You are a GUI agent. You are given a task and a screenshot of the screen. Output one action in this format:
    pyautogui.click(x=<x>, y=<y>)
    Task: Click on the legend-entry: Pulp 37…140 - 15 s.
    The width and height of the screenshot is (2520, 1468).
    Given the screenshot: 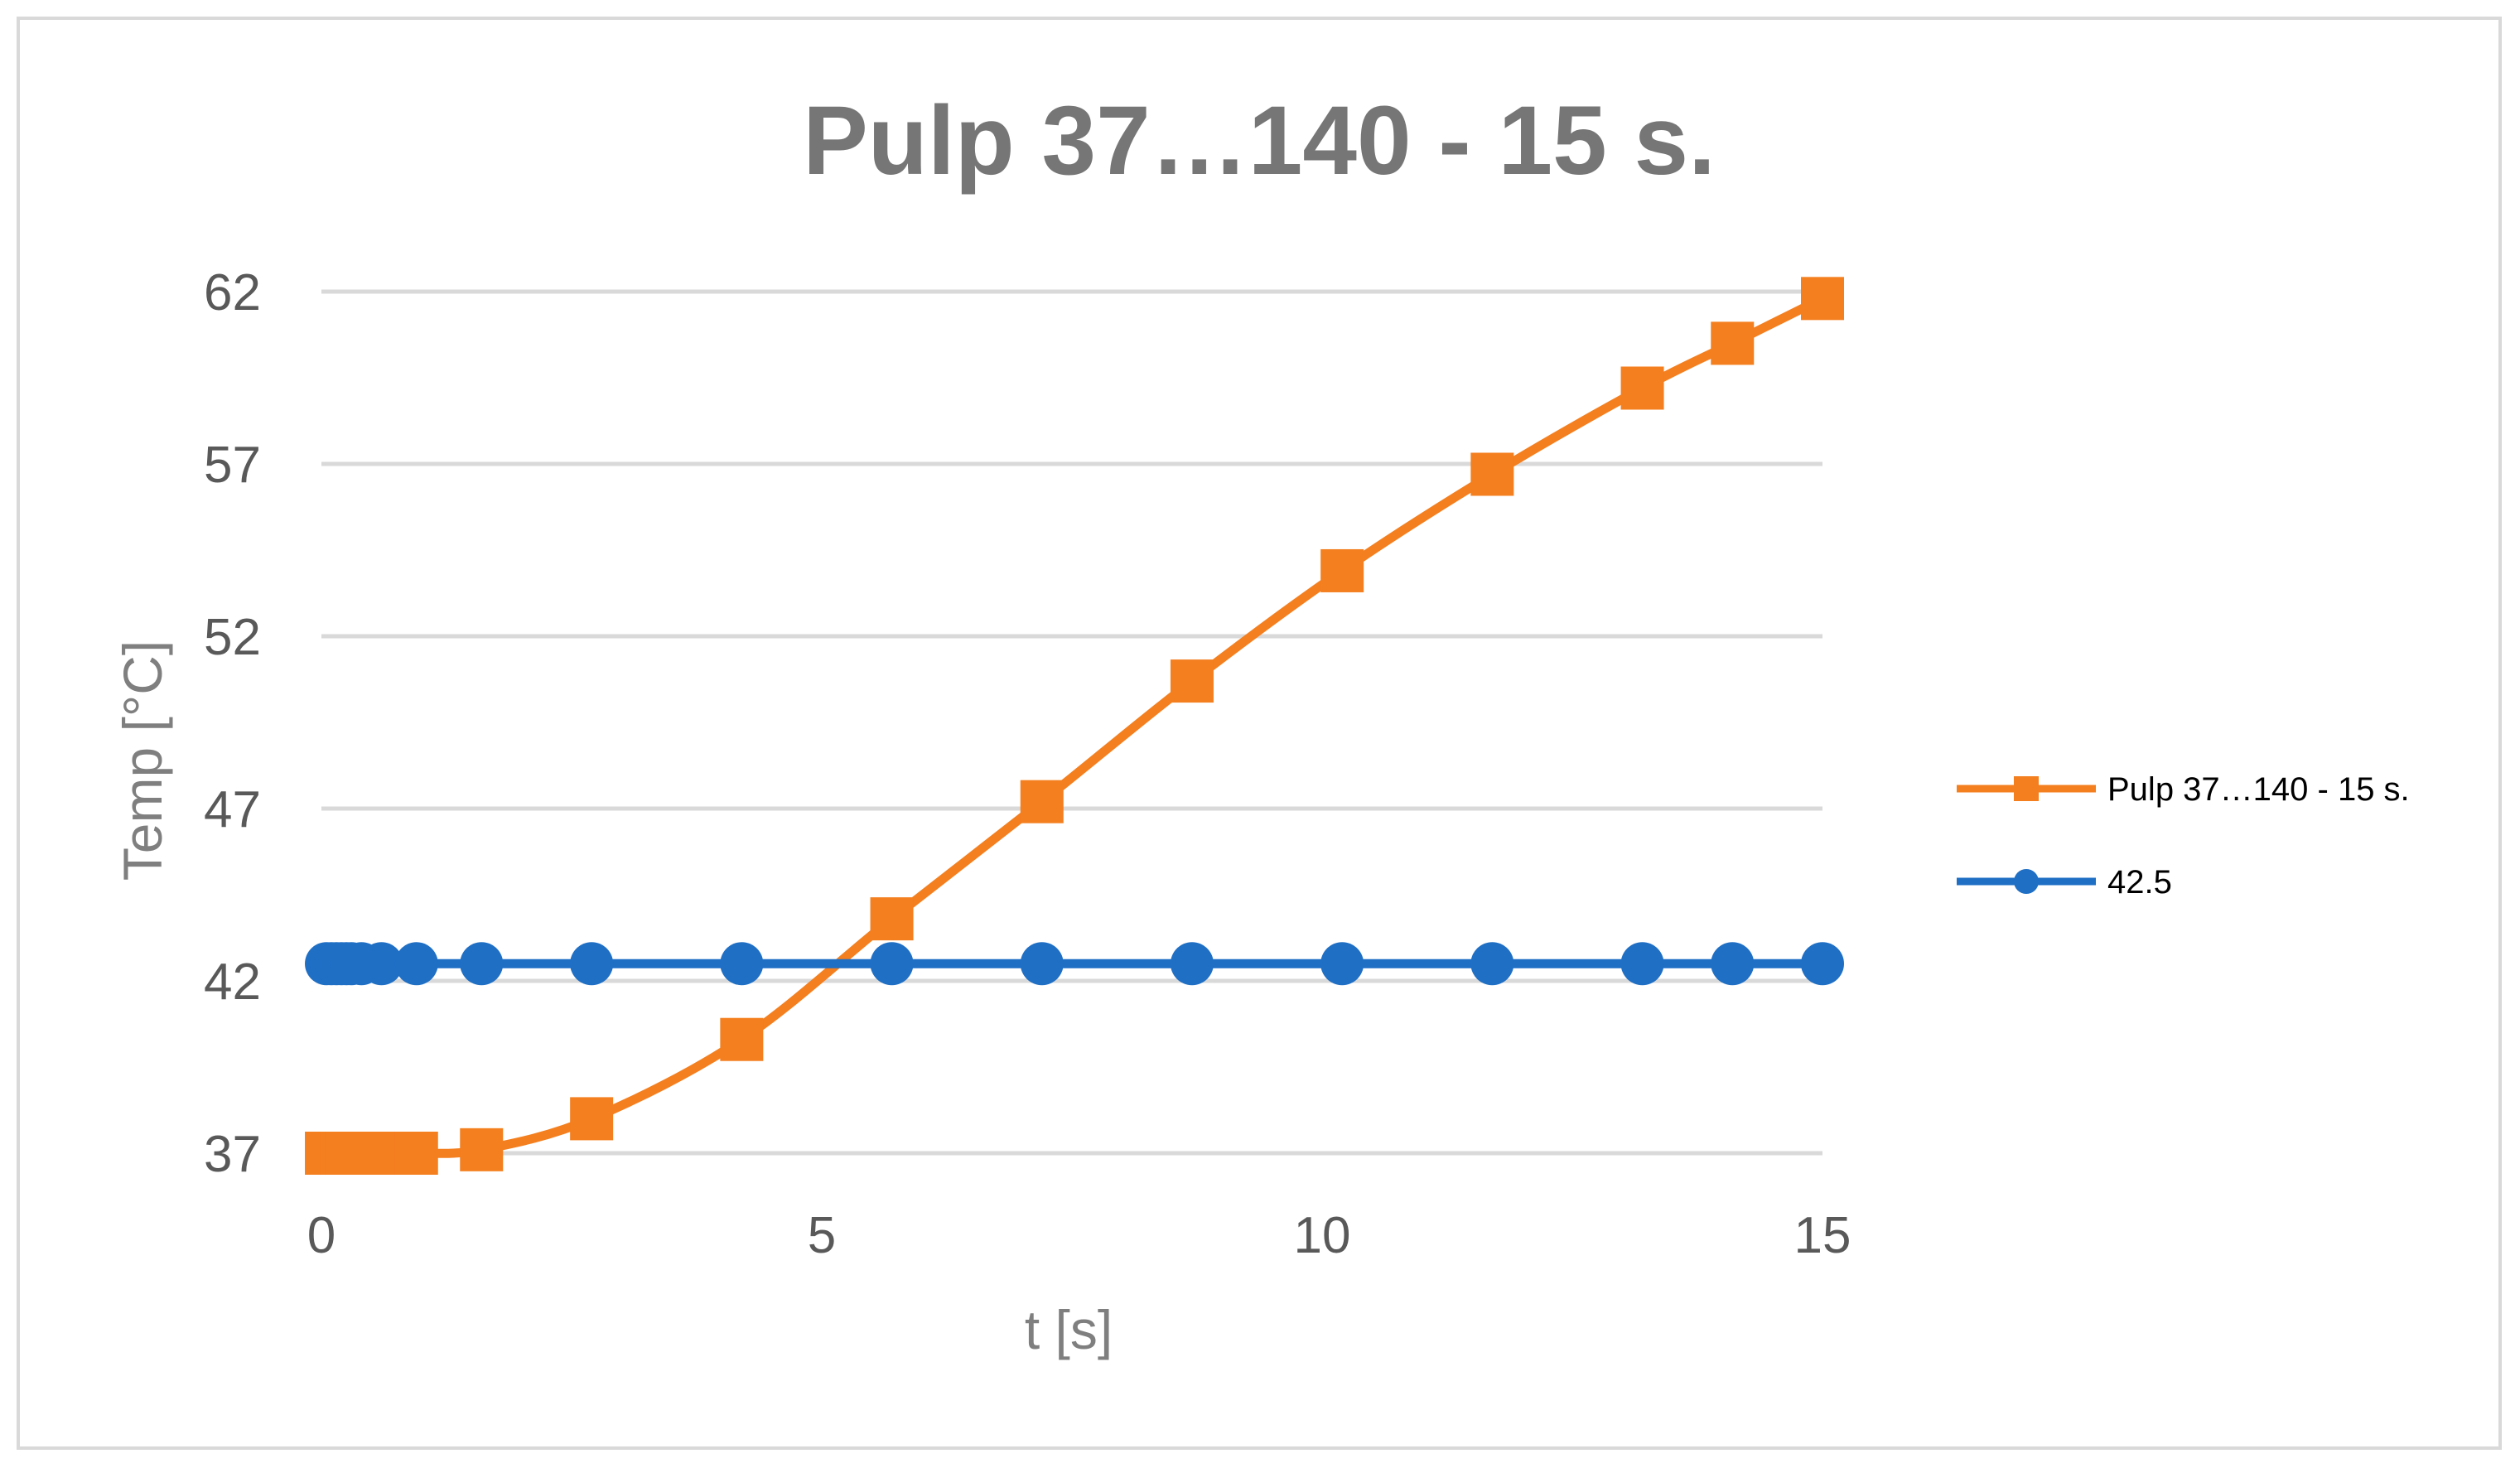 What is the action you would take?
    pyautogui.click(x=2183, y=789)
    